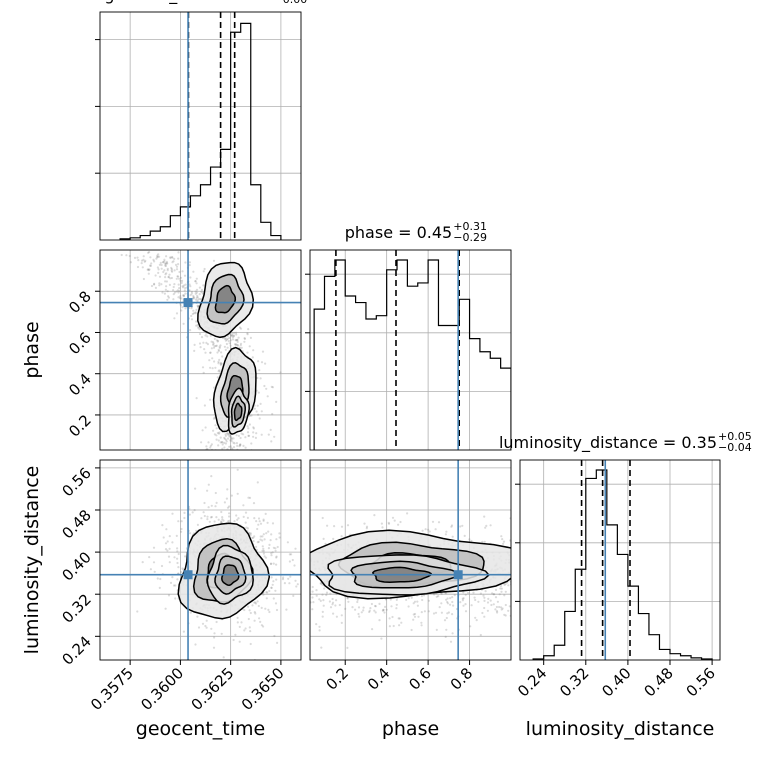 The width and height of the screenshot is (760, 760). What do you see at coordinates (620, 560) in the screenshot?
I see `panel-frame` at bounding box center [620, 560].